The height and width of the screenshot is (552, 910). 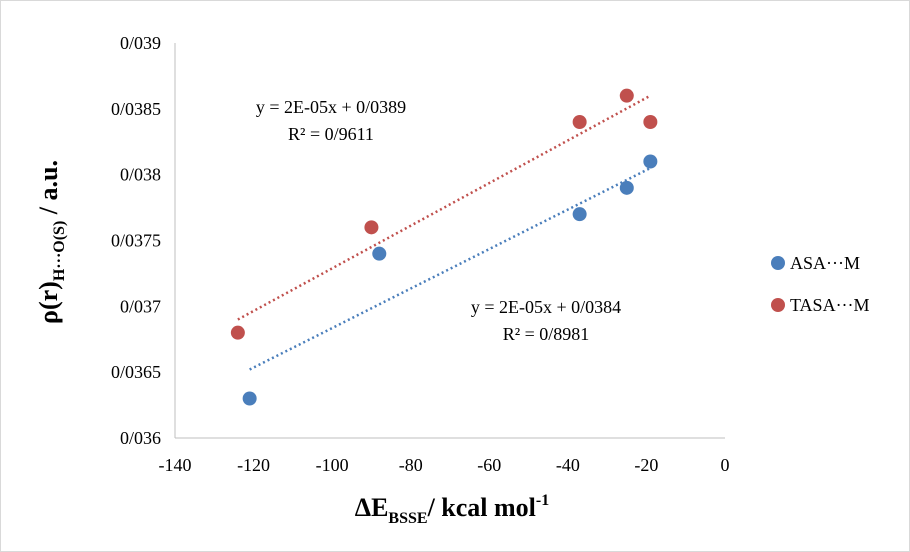 What do you see at coordinates (48, 302) in the screenshot?
I see `y-axis-title-main: ρ(r)` at bounding box center [48, 302].